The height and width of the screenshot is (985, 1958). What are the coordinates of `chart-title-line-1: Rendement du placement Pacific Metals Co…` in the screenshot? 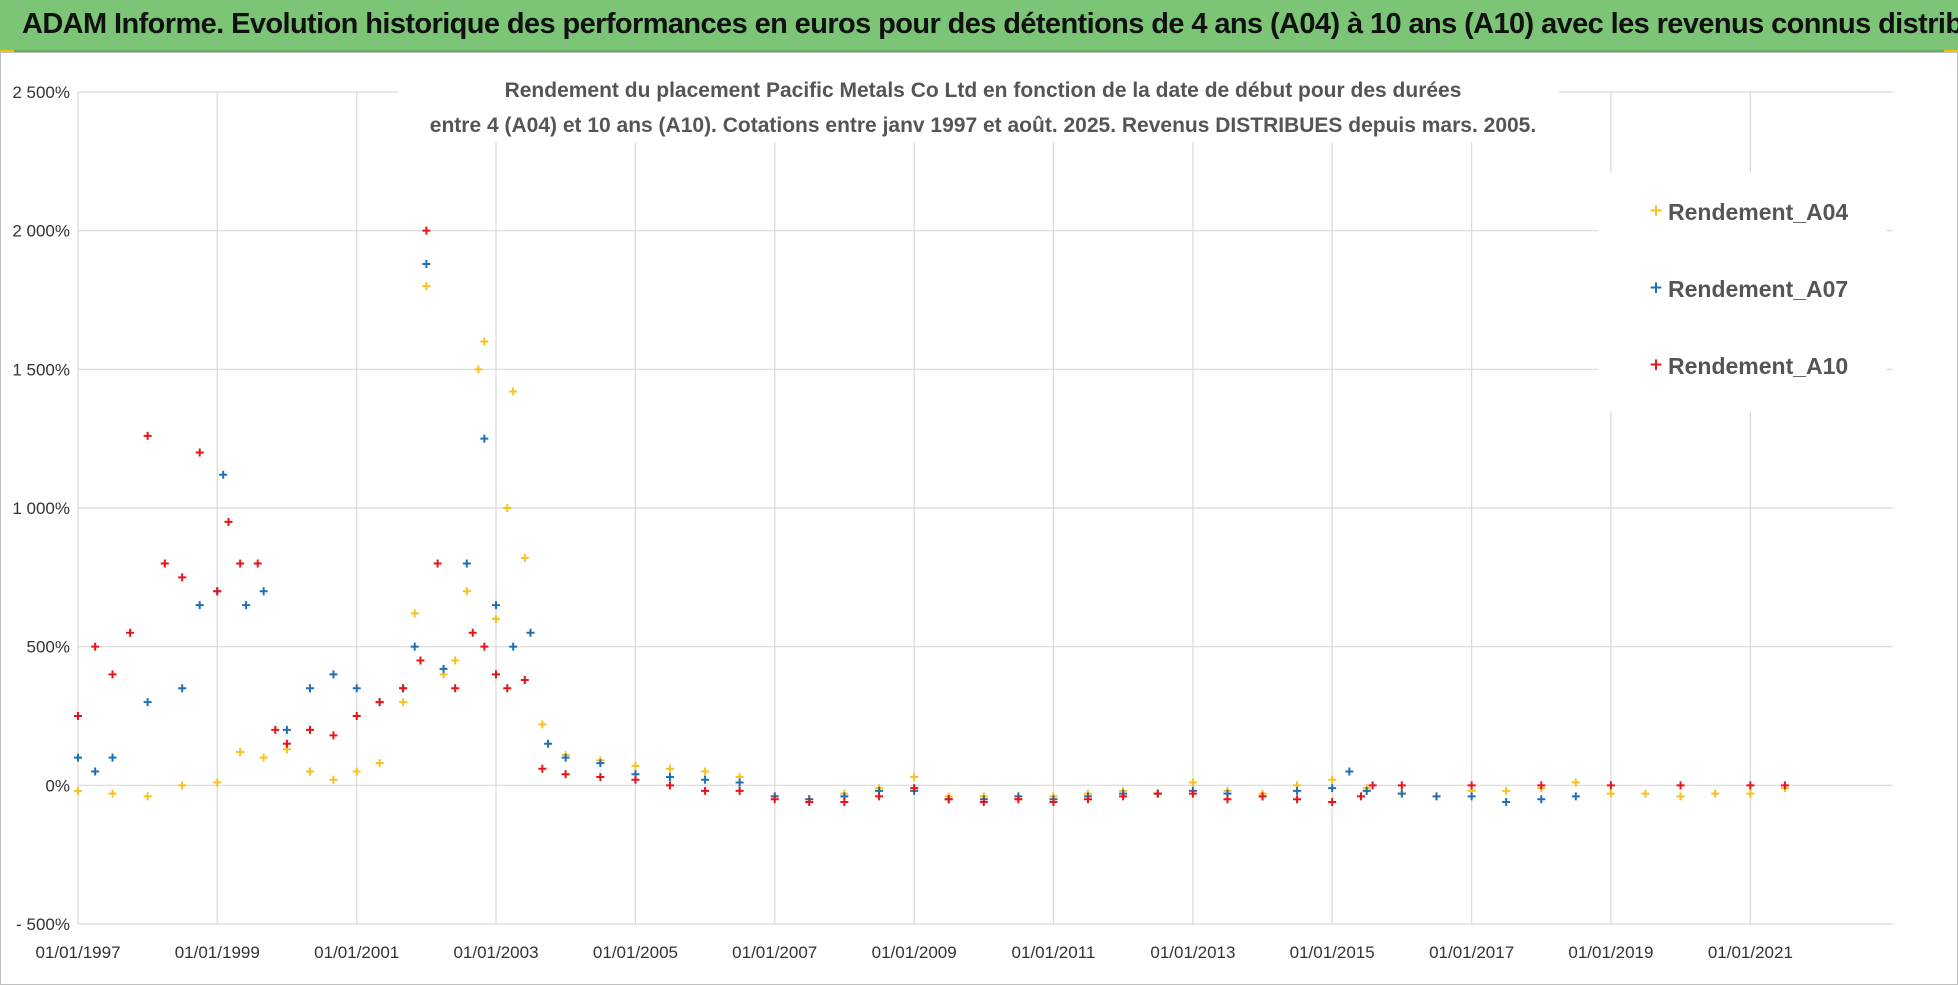 It's located at (983, 90).